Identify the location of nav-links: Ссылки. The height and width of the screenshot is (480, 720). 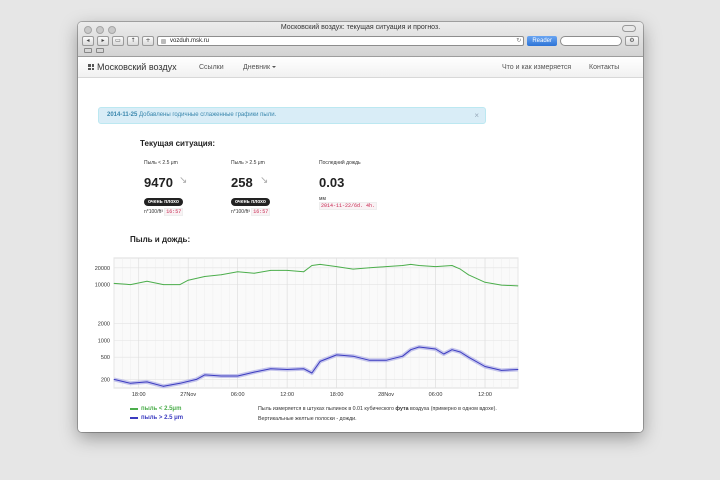
(211, 67).